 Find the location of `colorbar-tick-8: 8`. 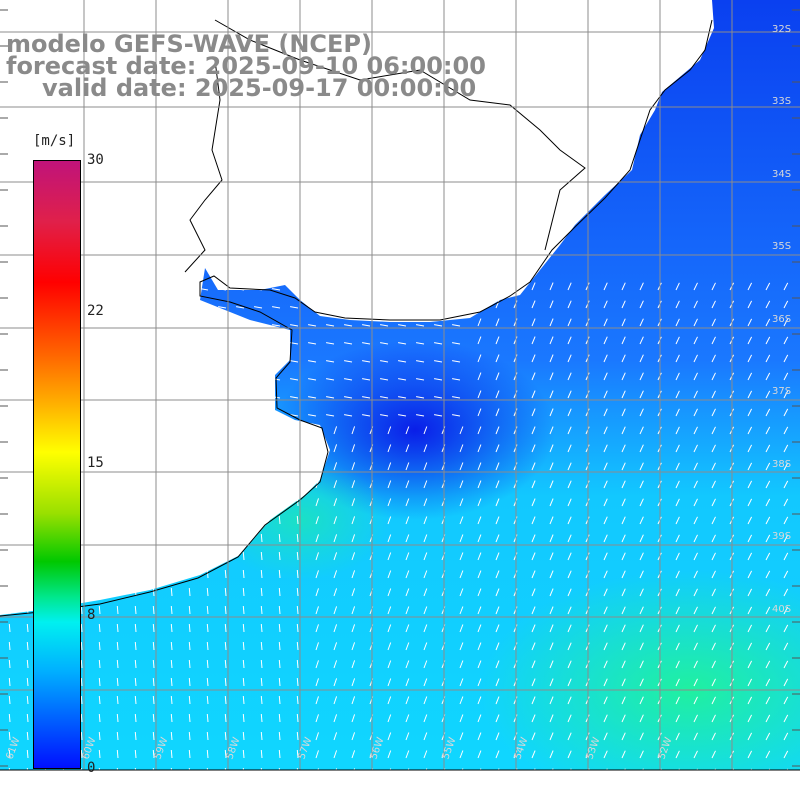

colorbar-tick-8: 8 is located at coordinates (91, 615).